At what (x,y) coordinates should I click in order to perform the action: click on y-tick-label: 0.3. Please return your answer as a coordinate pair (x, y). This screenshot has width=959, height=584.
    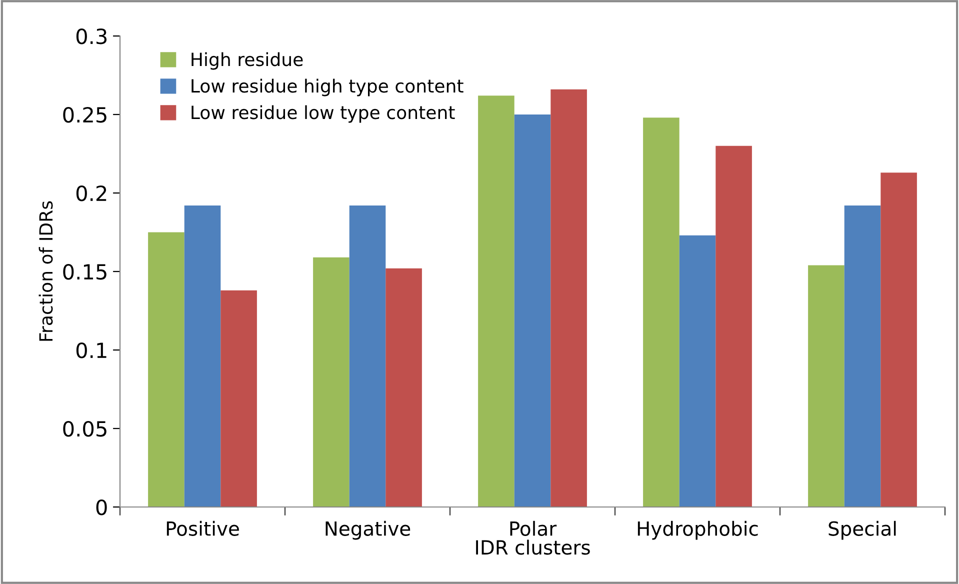
    Looking at the image, I should click on (91, 36).